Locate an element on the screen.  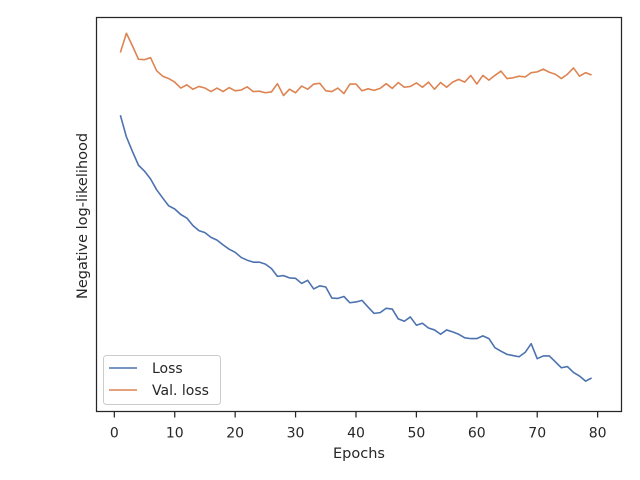
x-tick-label: 40 is located at coordinates (356, 434).